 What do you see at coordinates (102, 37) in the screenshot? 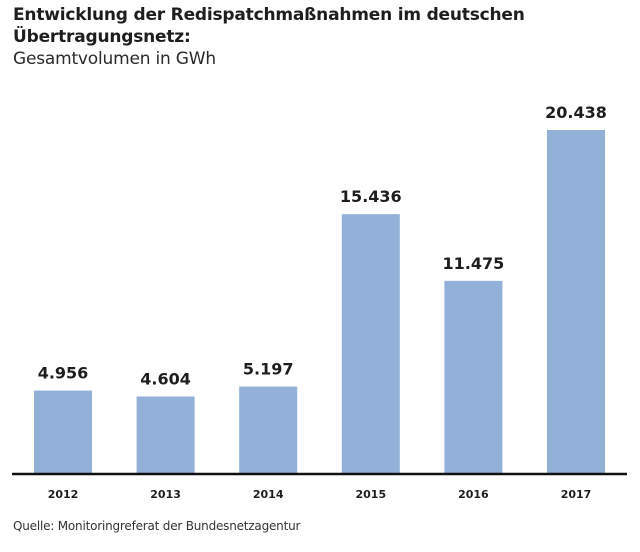
I see `chart-title-line-2: Übertragungsnetz:` at bounding box center [102, 37].